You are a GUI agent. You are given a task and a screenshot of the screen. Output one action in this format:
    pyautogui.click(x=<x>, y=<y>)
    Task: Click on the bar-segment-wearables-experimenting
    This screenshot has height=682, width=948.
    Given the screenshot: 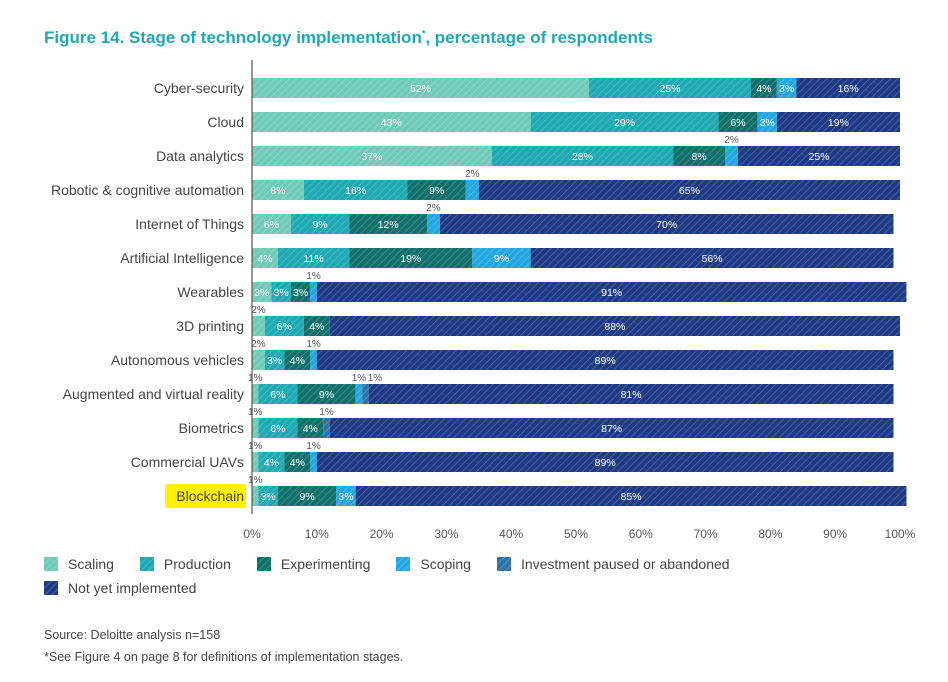 What is the action you would take?
    pyautogui.click(x=300, y=292)
    